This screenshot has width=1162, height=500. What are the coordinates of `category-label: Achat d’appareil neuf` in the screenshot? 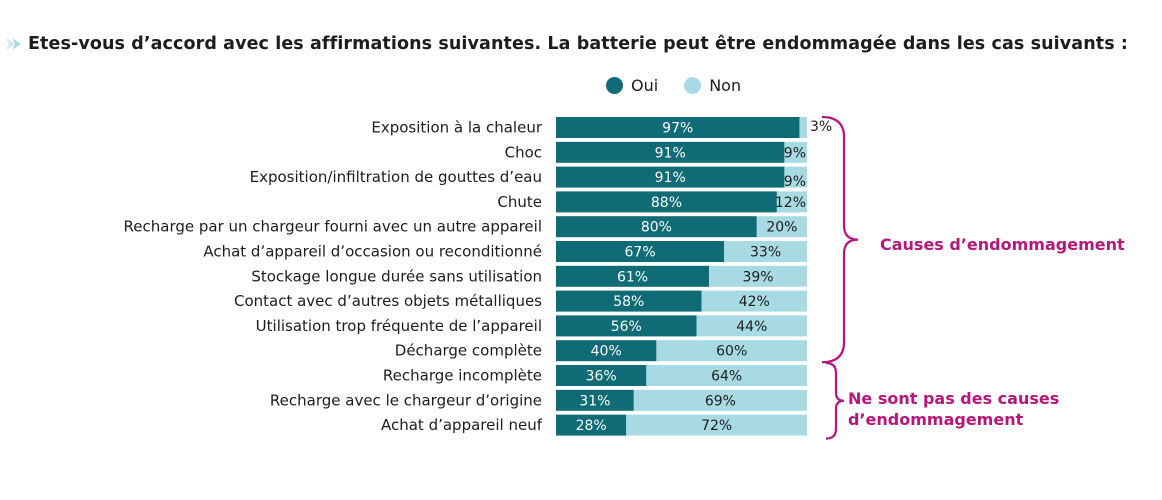 It's located at (462, 425).